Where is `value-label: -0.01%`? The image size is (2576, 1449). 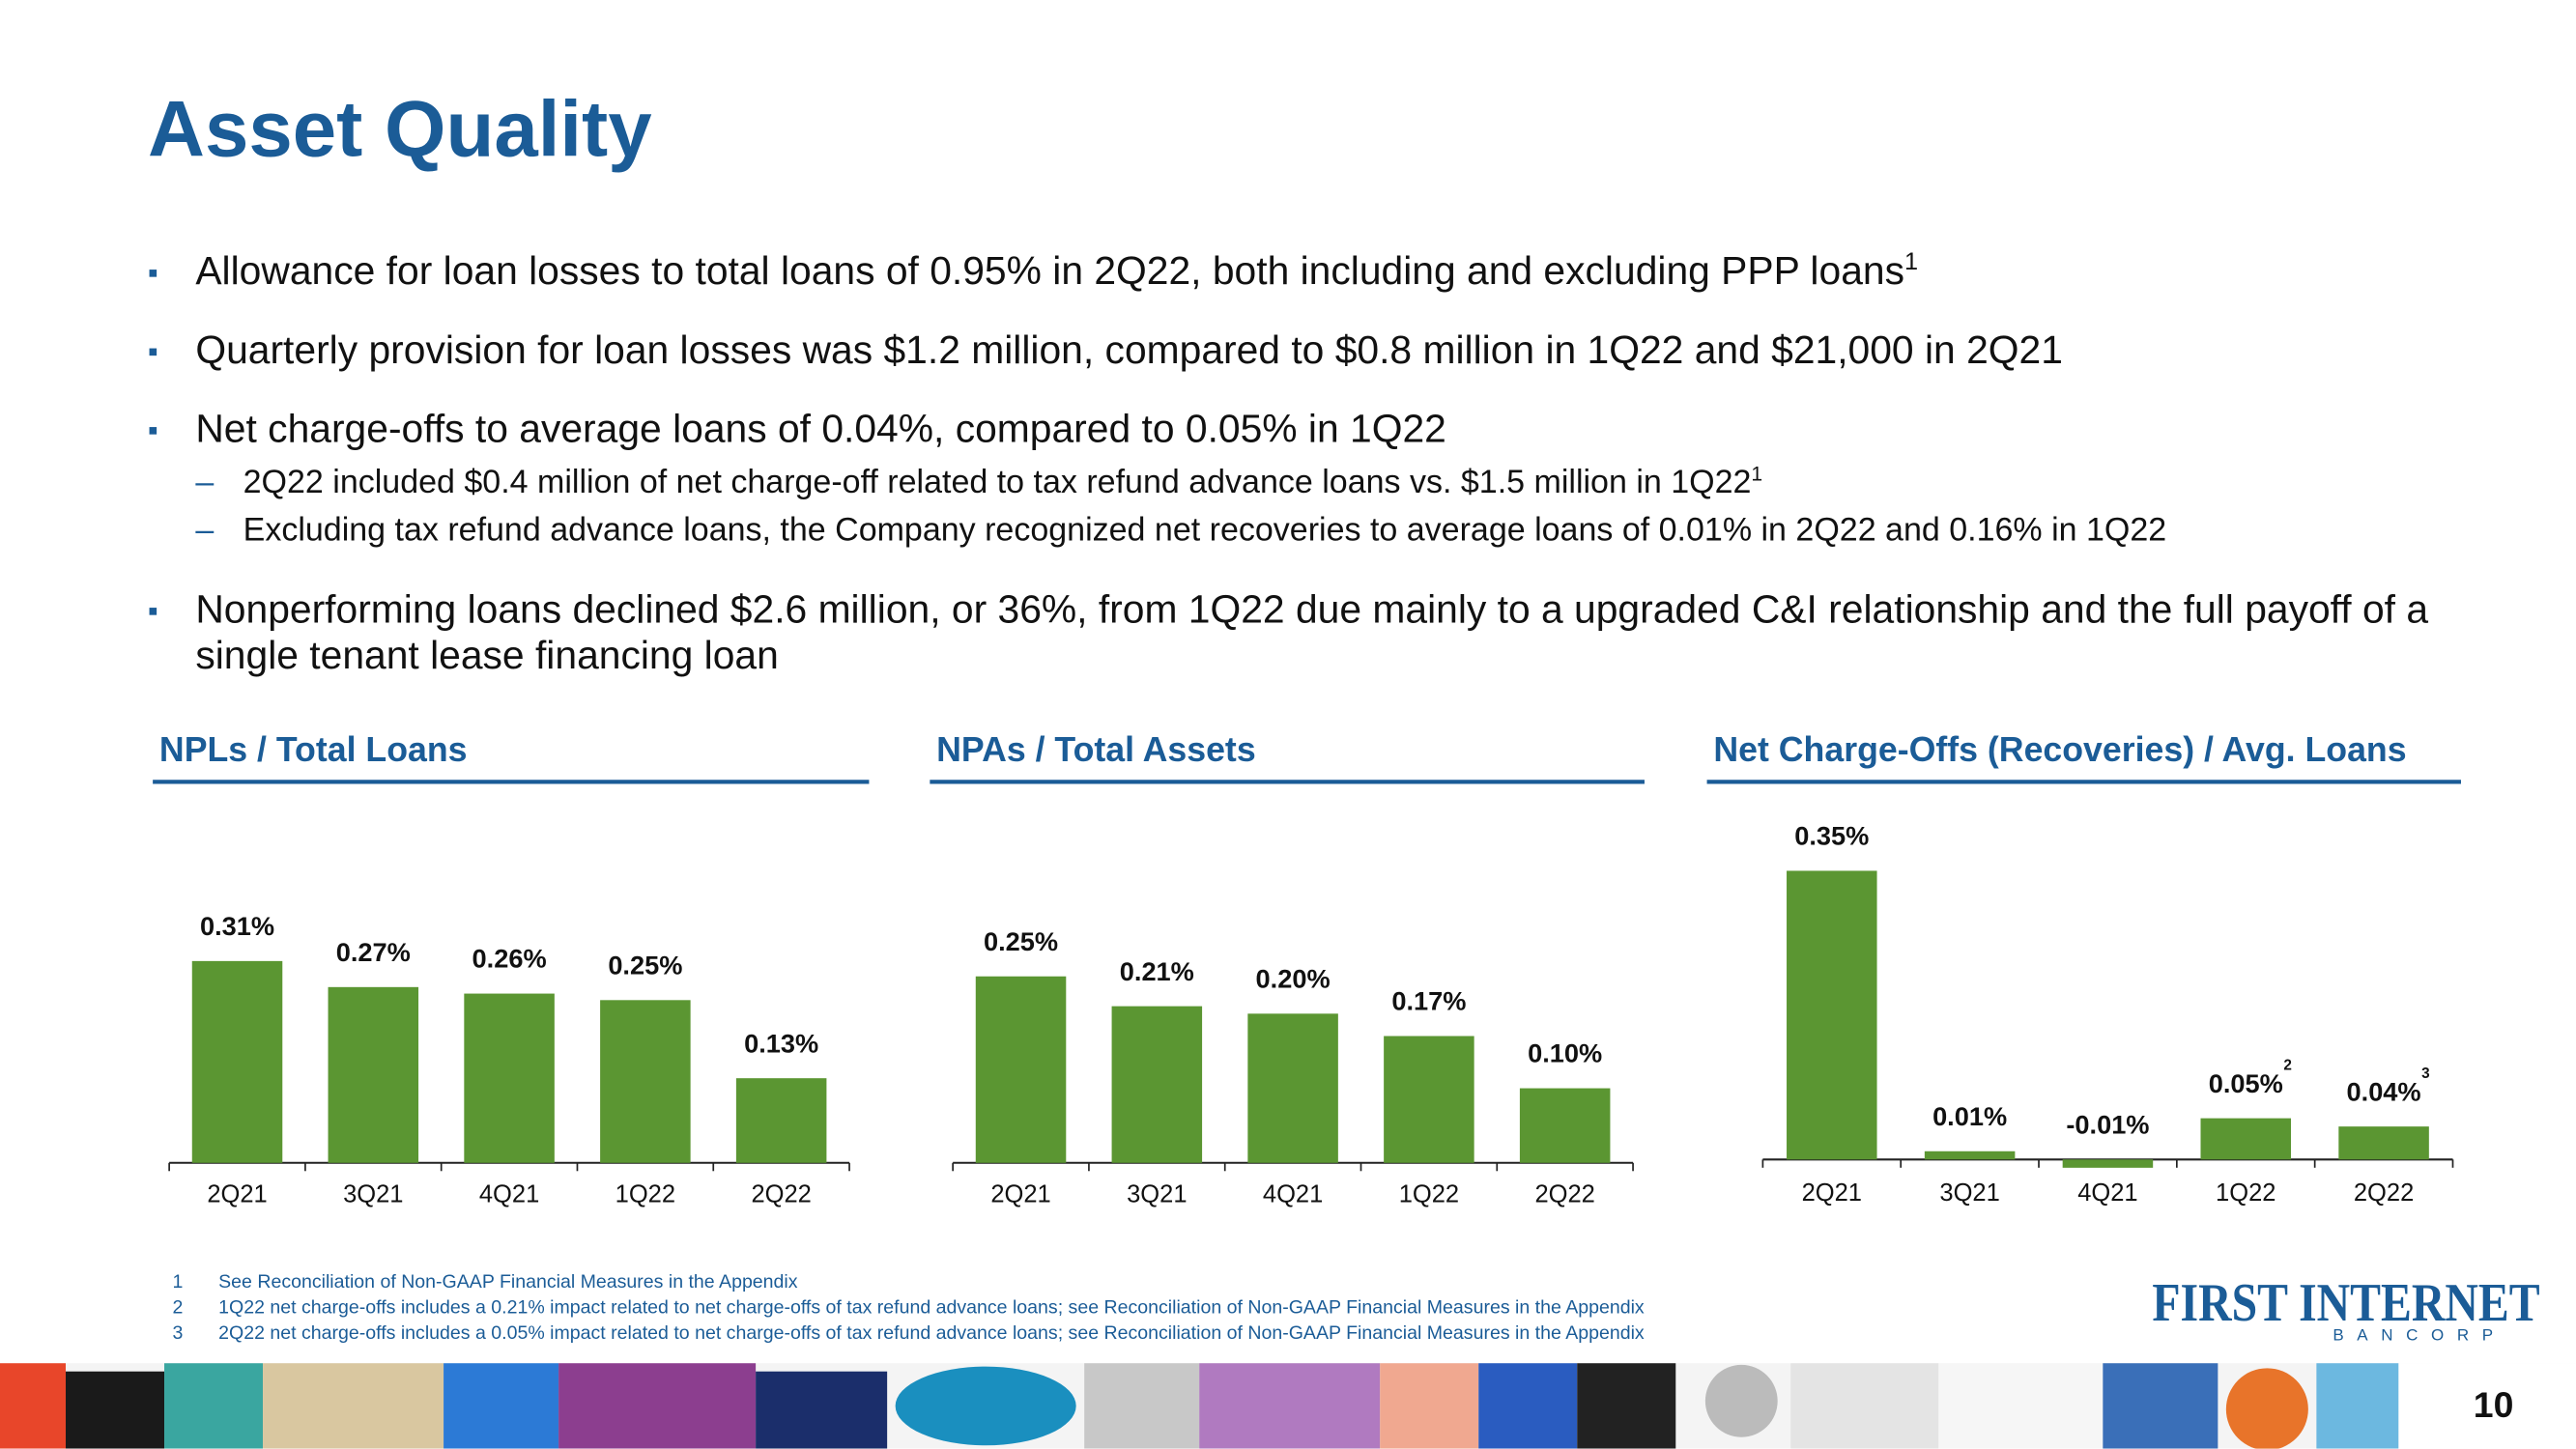 value-label: -0.01% is located at coordinates (2107, 1124).